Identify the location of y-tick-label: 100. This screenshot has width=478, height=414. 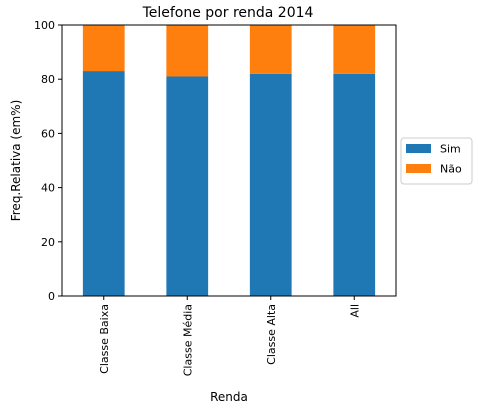
(44, 25).